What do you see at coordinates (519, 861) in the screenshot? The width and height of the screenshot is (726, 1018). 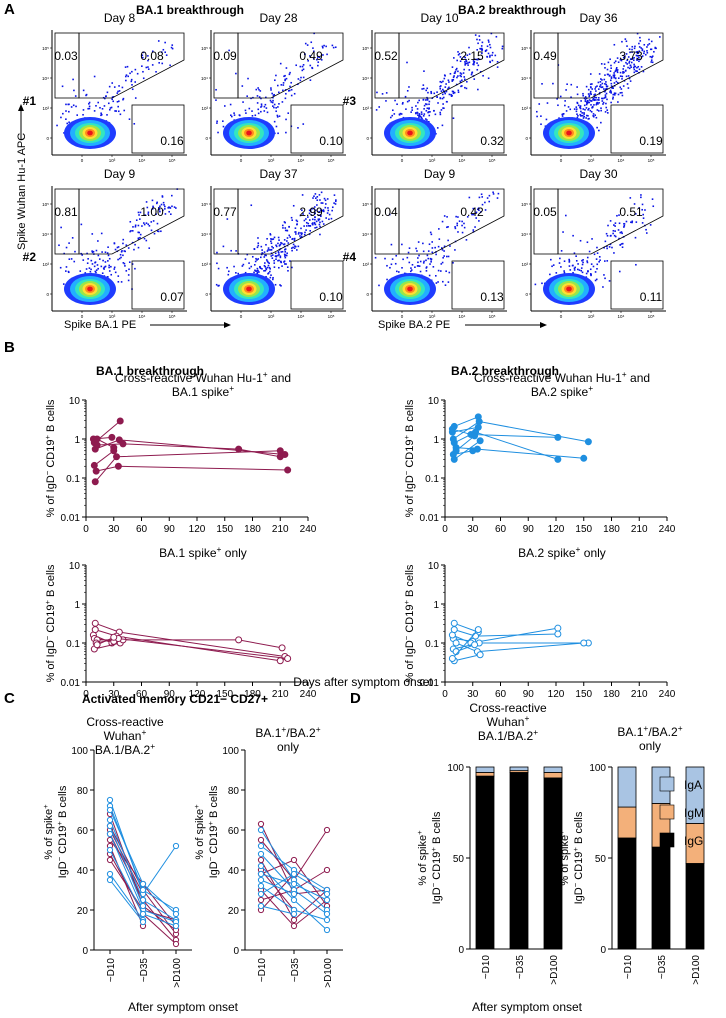 I see `bar-segment-igg` at bounding box center [519, 861].